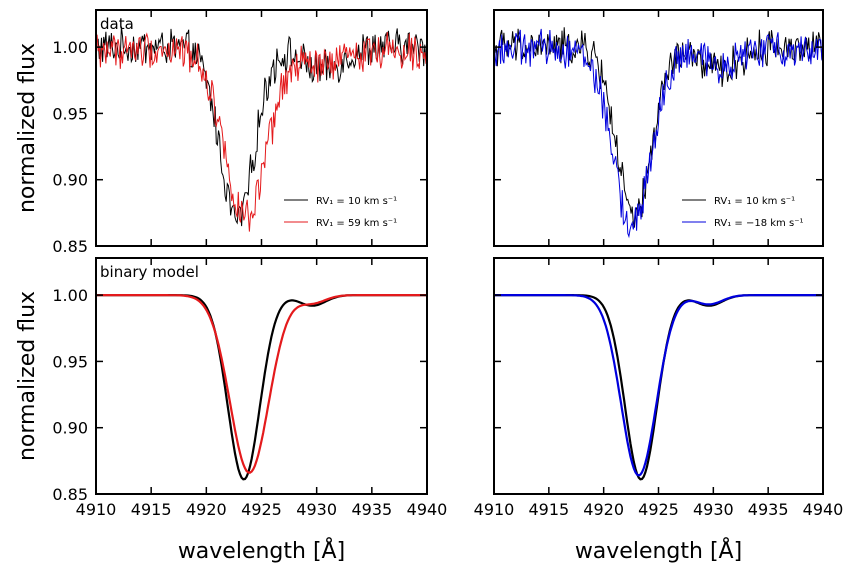 This screenshot has height=575, width=858. I want to click on panel-title: binary model, so click(149, 272).